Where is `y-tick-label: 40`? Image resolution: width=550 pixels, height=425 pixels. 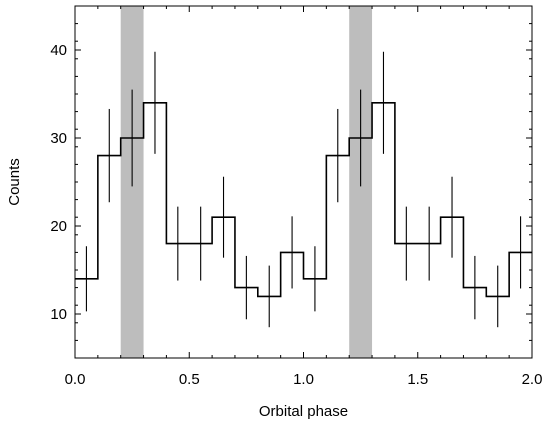
y-tick-label: 40 is located at coordinates (58, 50).